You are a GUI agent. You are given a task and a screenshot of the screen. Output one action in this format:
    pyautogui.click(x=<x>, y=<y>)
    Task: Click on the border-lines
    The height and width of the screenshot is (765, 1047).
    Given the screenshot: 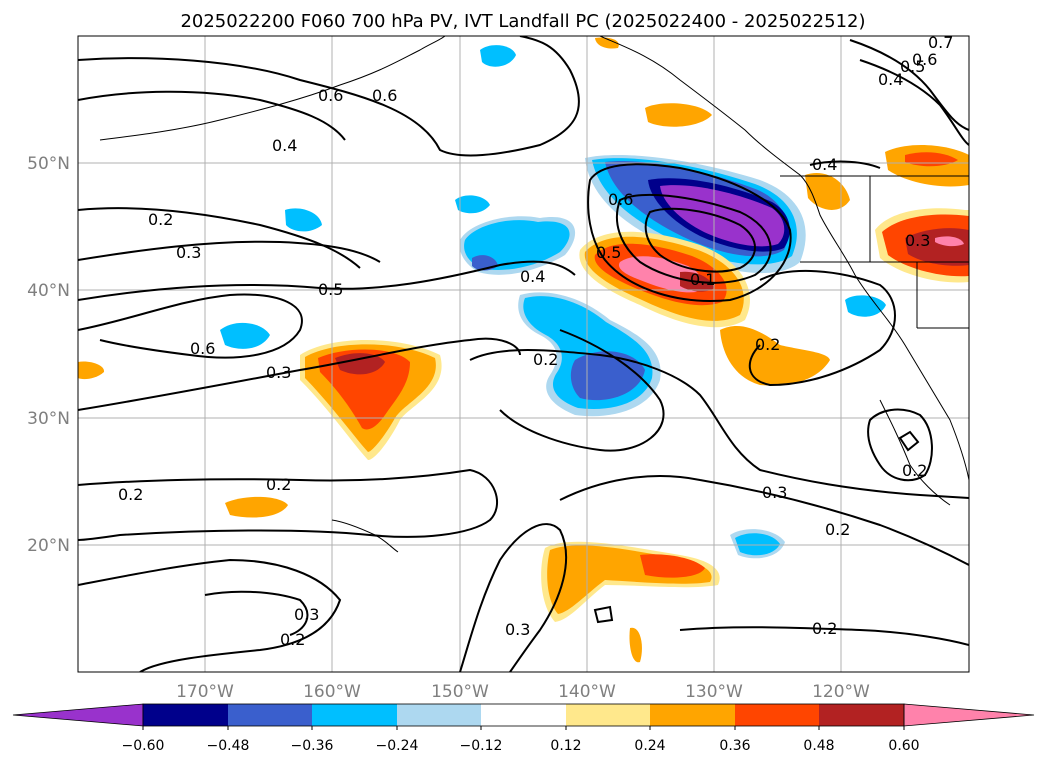 What is the action you would take?
    pyautogui.click(x=874, y=252)
    